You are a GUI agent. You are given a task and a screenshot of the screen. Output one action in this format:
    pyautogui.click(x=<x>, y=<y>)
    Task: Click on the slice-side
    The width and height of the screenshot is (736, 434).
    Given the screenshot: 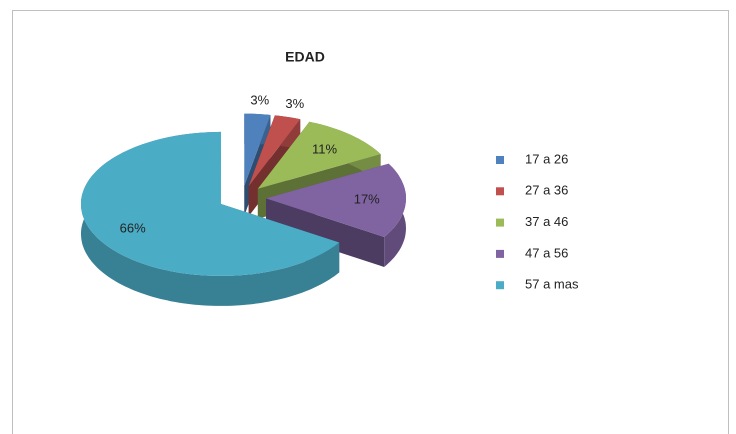 What is the action you would take?
    pyautogui.click(x=325, y=232)
    